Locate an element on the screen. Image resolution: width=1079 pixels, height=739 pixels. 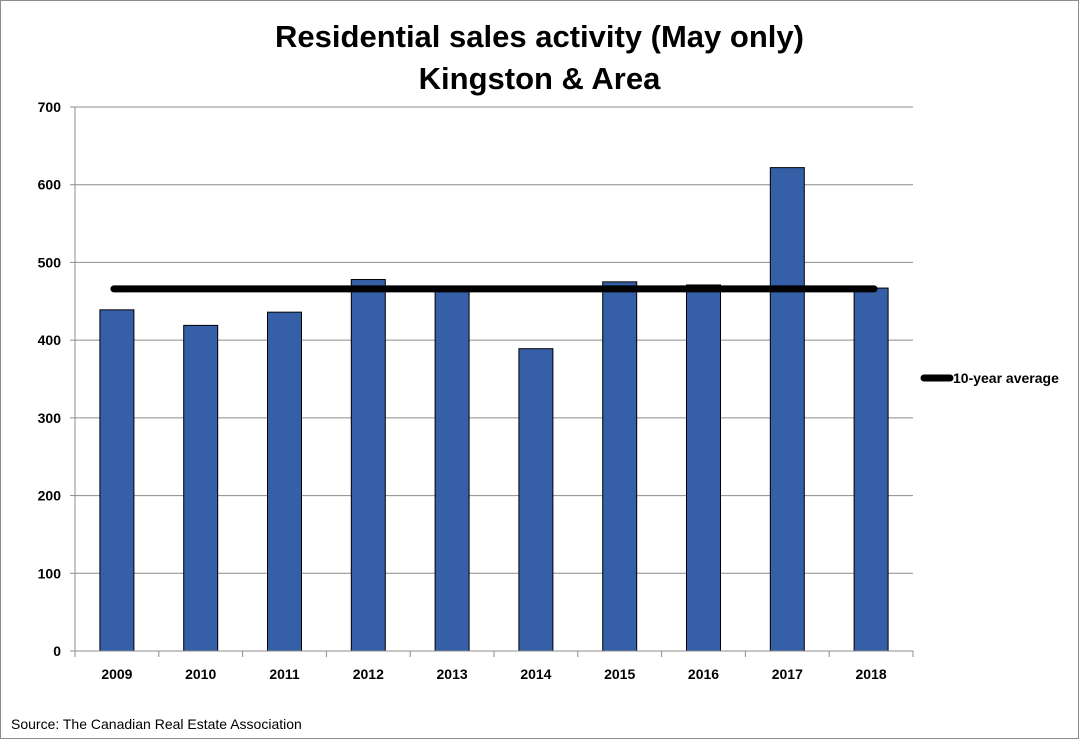
bar-2017 is located at coordinates (787, 409).